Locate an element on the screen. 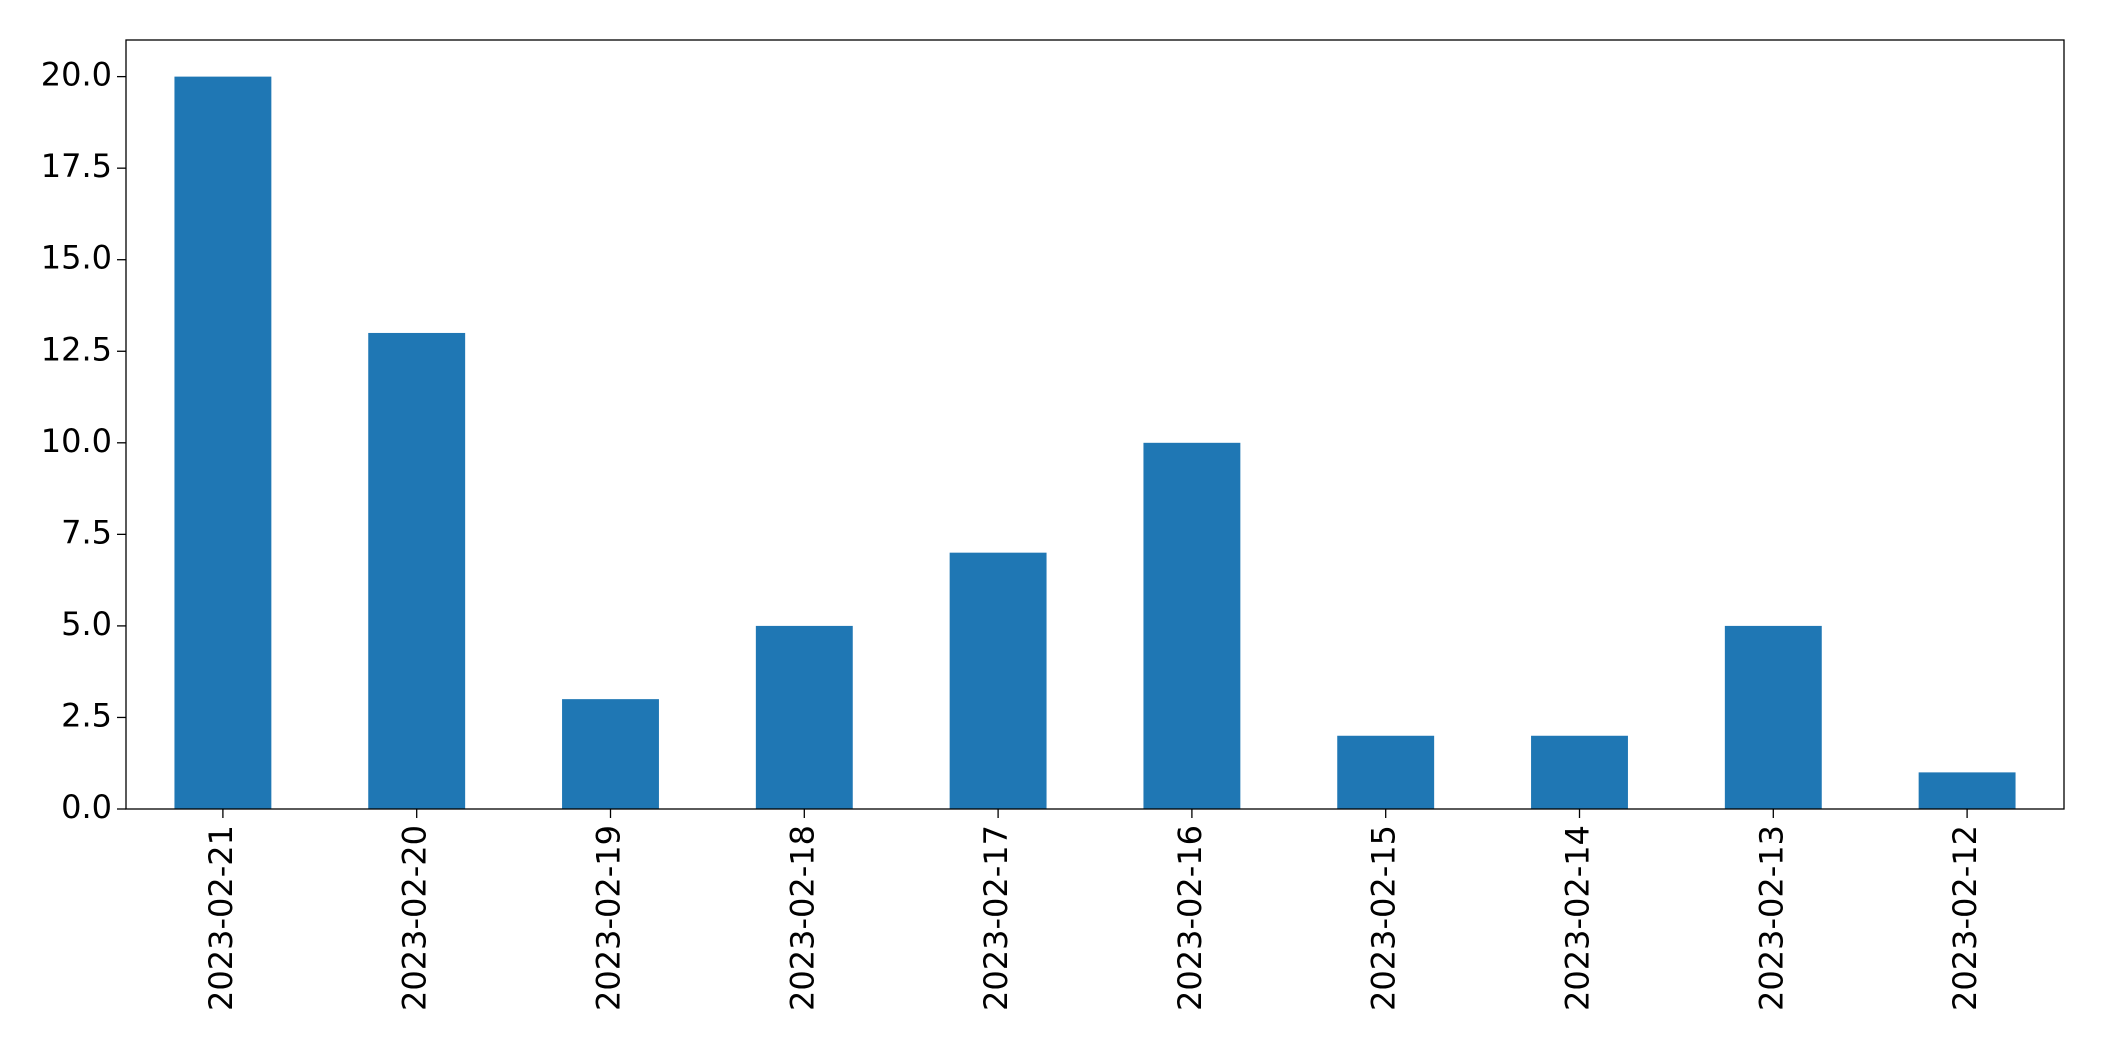  x-tick-label: 2023-02-20 is located at coordinates (415, 918).